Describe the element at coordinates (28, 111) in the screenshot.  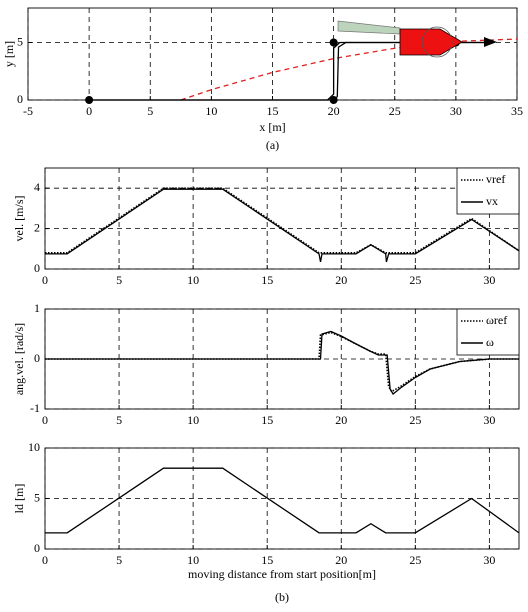
I see `x-tick-label: -5` at that location.